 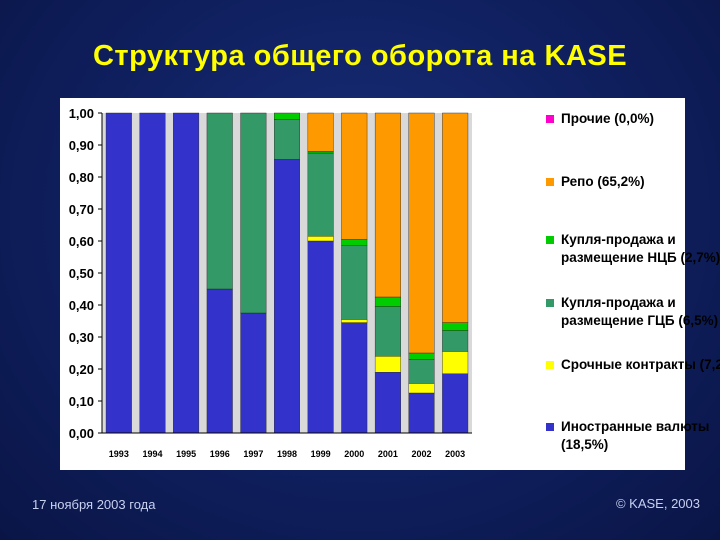 What do you see at coordinates (608, 118) in the screenshot?
I see `legend-label: Прочие (0,0%)` at bounding box center [608, 118].